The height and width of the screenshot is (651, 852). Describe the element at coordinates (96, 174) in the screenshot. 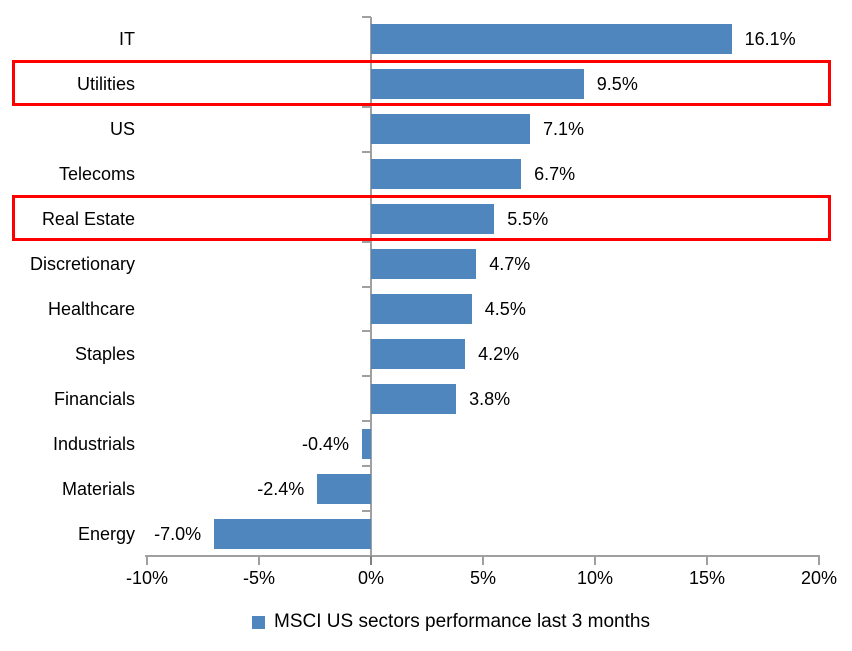

I see `category-label: Telecoms` at that location.